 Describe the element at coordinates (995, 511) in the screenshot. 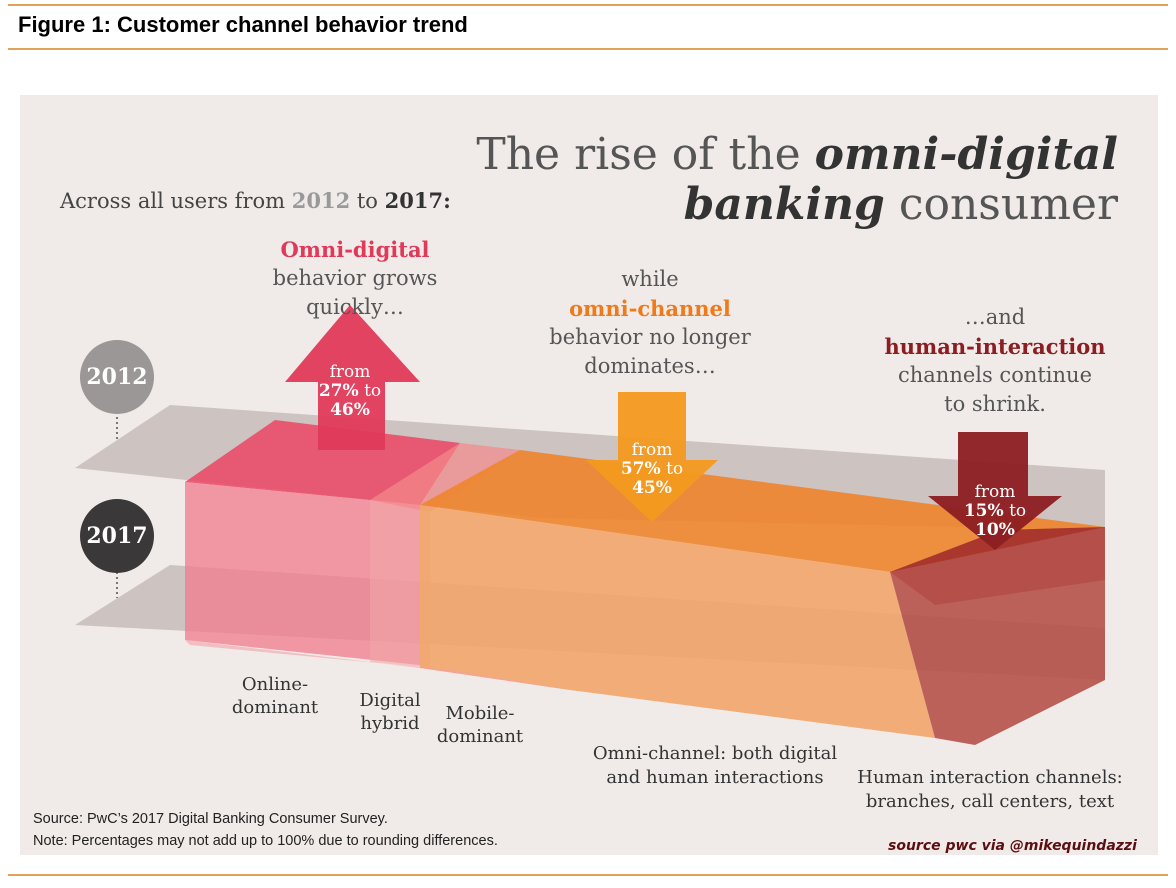

I see `arrow-label-human: from 15% to 10%` at that location.